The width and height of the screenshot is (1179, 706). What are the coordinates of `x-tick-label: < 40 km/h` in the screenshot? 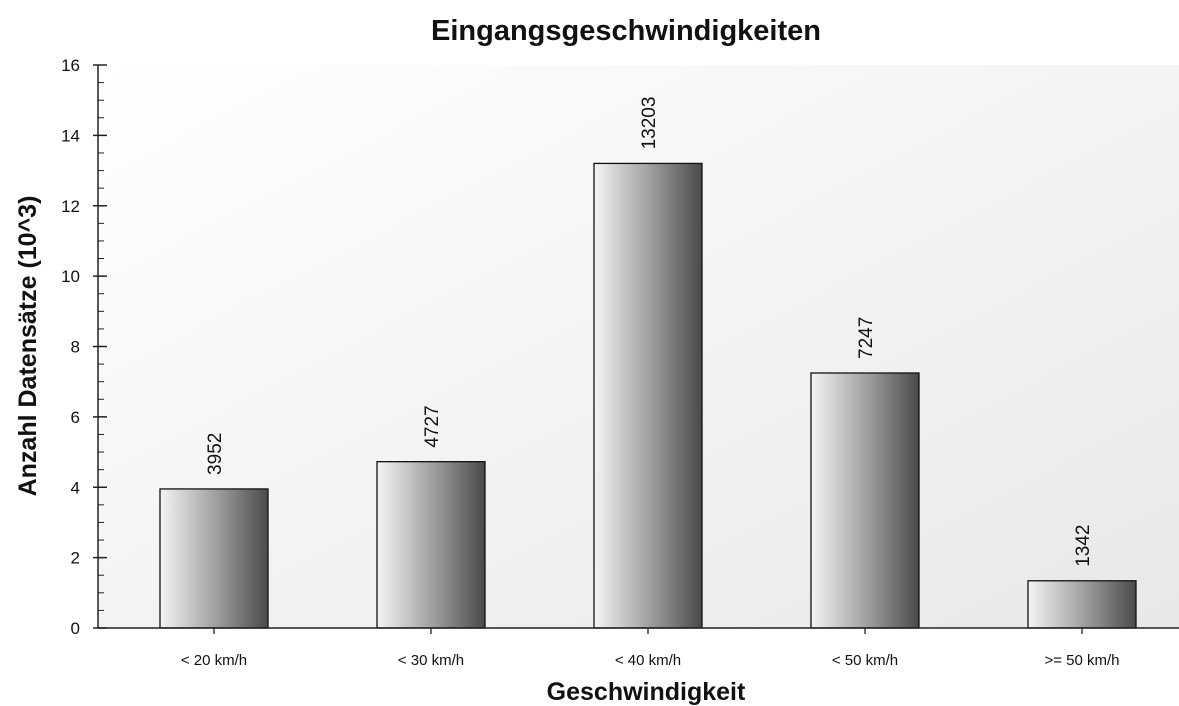 It's located at (648, 660).